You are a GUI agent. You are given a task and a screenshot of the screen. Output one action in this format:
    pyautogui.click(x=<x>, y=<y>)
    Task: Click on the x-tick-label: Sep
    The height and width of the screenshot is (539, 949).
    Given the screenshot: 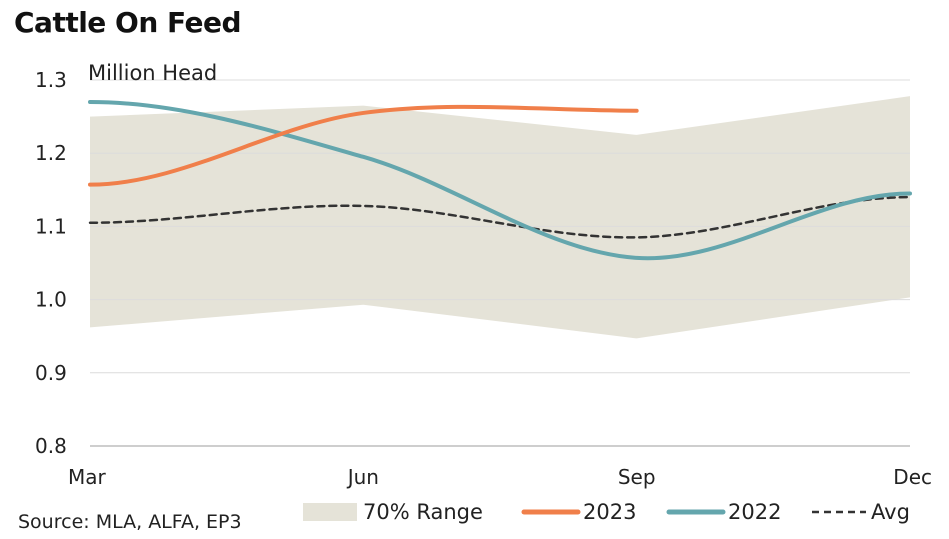 What is the action you would take?
    pyautogui.click(x=637, y=477)
    